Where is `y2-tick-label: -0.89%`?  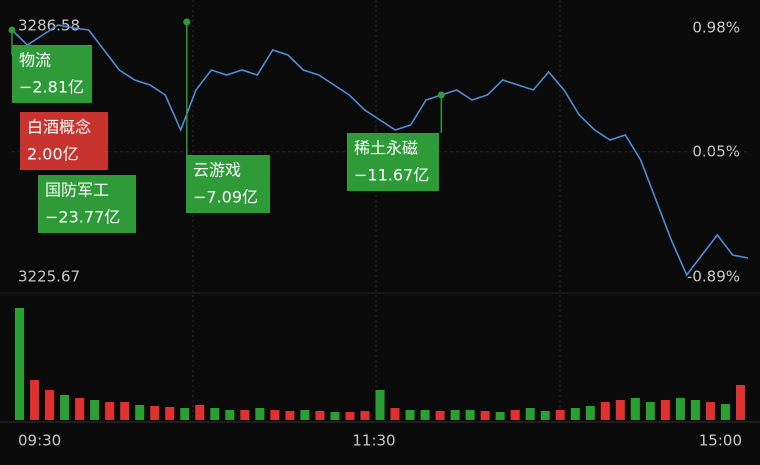 y2-tick-label: -0.89% is located at coordinates (713, 277).